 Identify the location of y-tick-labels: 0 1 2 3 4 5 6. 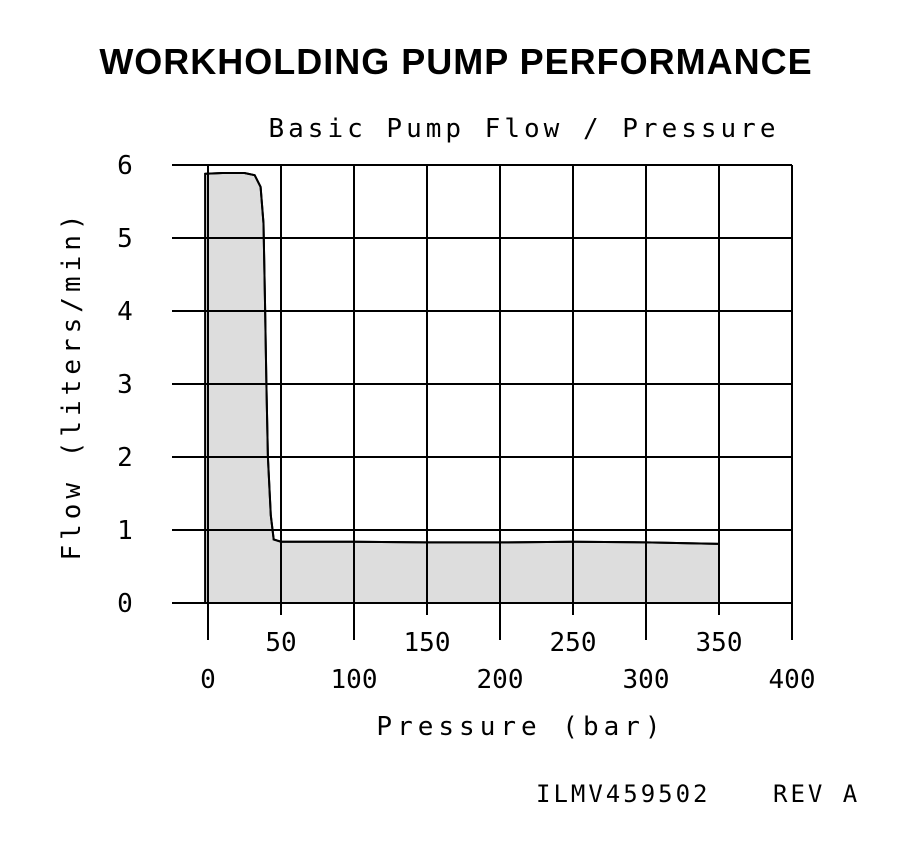
(125, 385).